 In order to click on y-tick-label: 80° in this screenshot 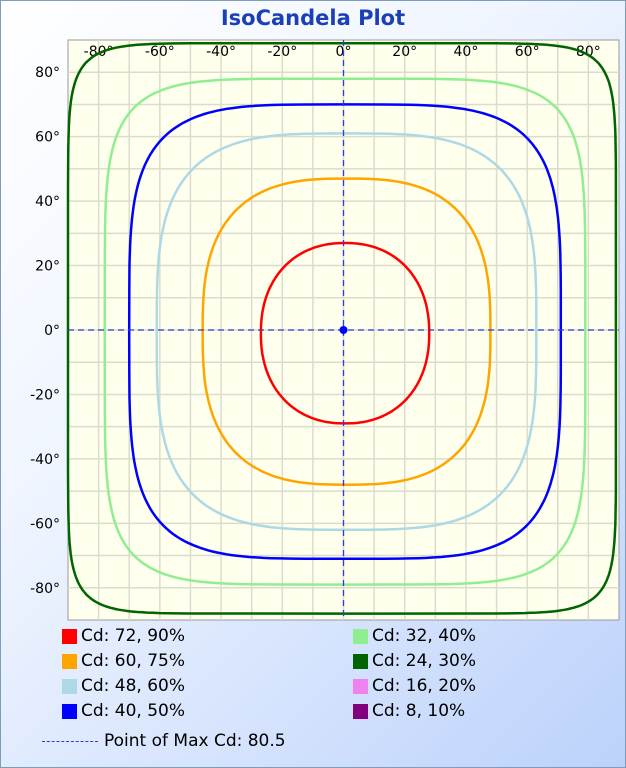, I will do `click(47, 73)`.